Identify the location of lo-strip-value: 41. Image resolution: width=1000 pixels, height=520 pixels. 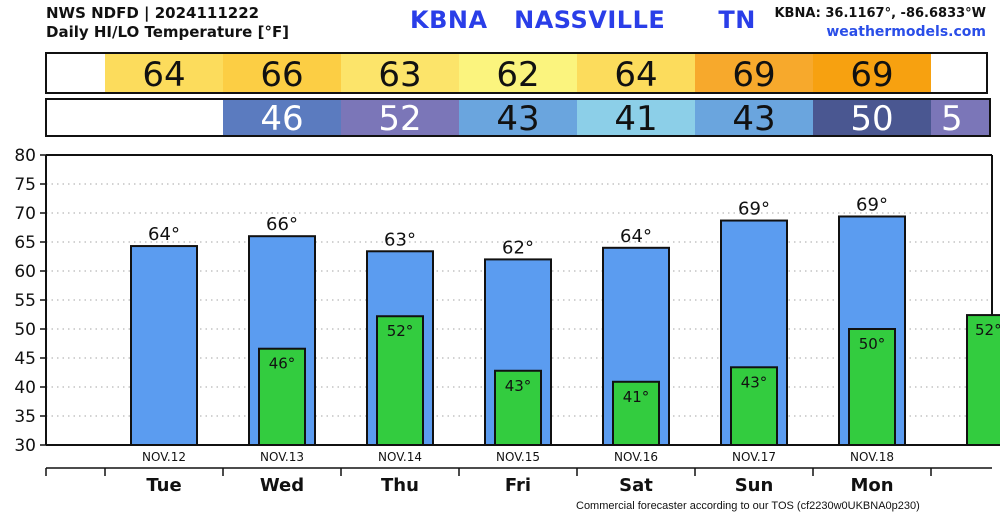
(635, 119).